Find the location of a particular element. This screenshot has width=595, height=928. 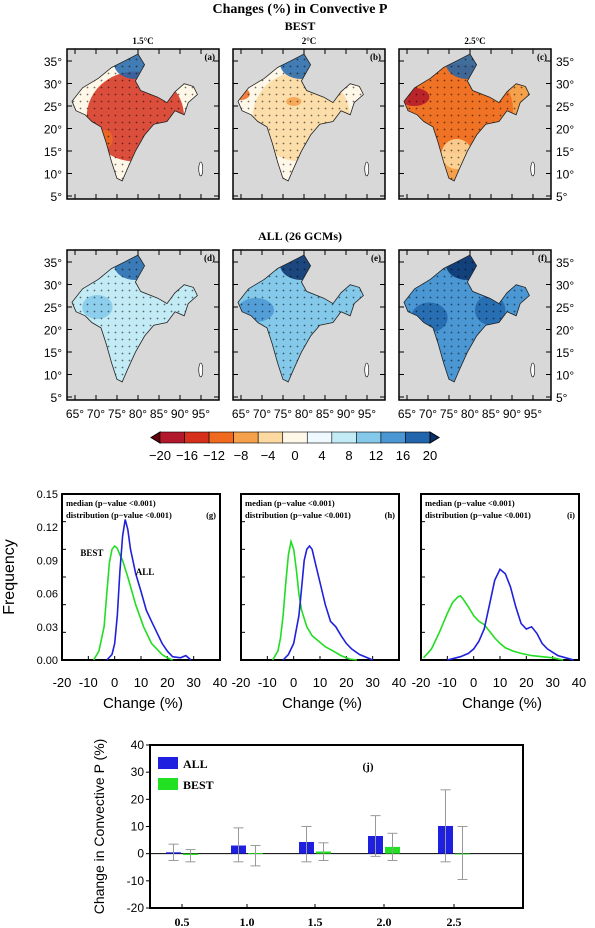

colorbar-label: 12 is located at coordinates (376, 455).